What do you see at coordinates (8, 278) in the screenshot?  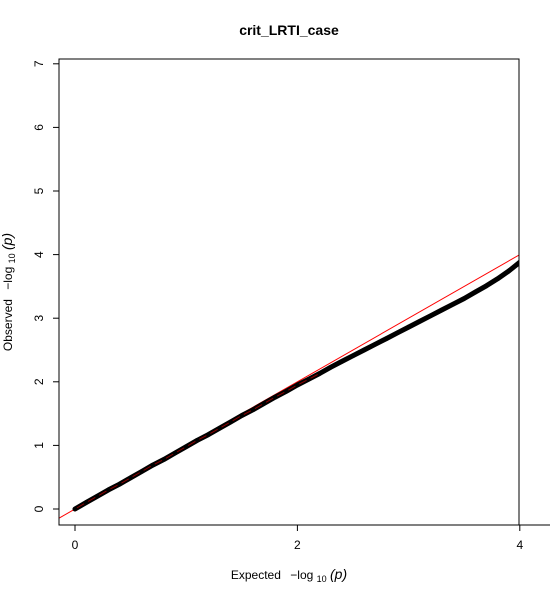 I see `y-axis-title-func: −log` at bounding box center [8, 278].